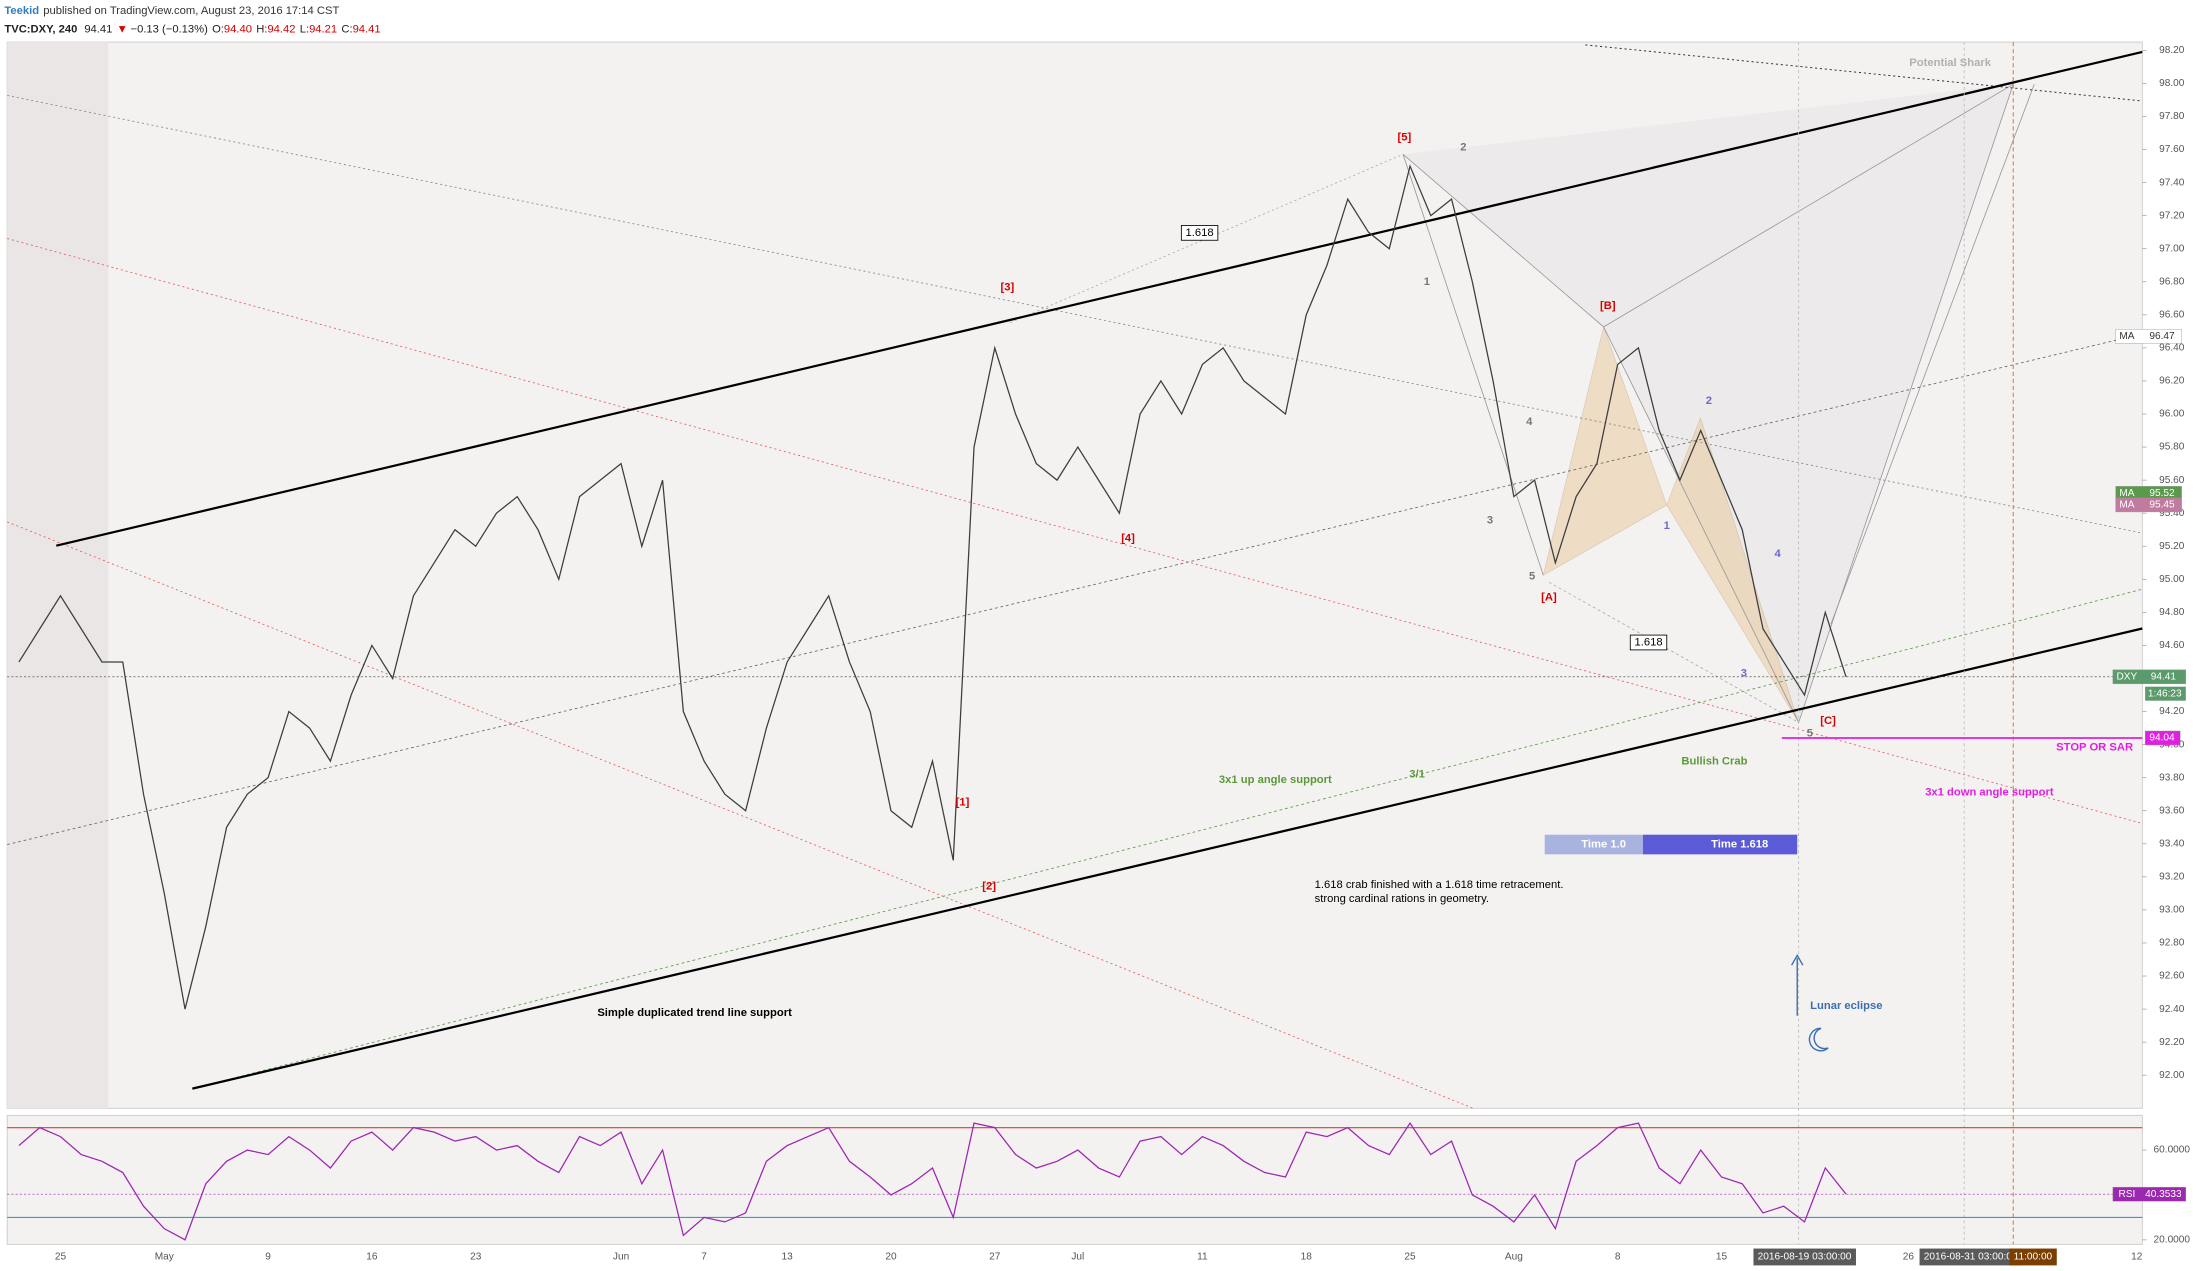 This screenshot has height=1271, width=2200. What do you see at coordinates (238, 29) in the screenshot?
I see `ohlc-value: 94.40` at bounding box center [238, 29].